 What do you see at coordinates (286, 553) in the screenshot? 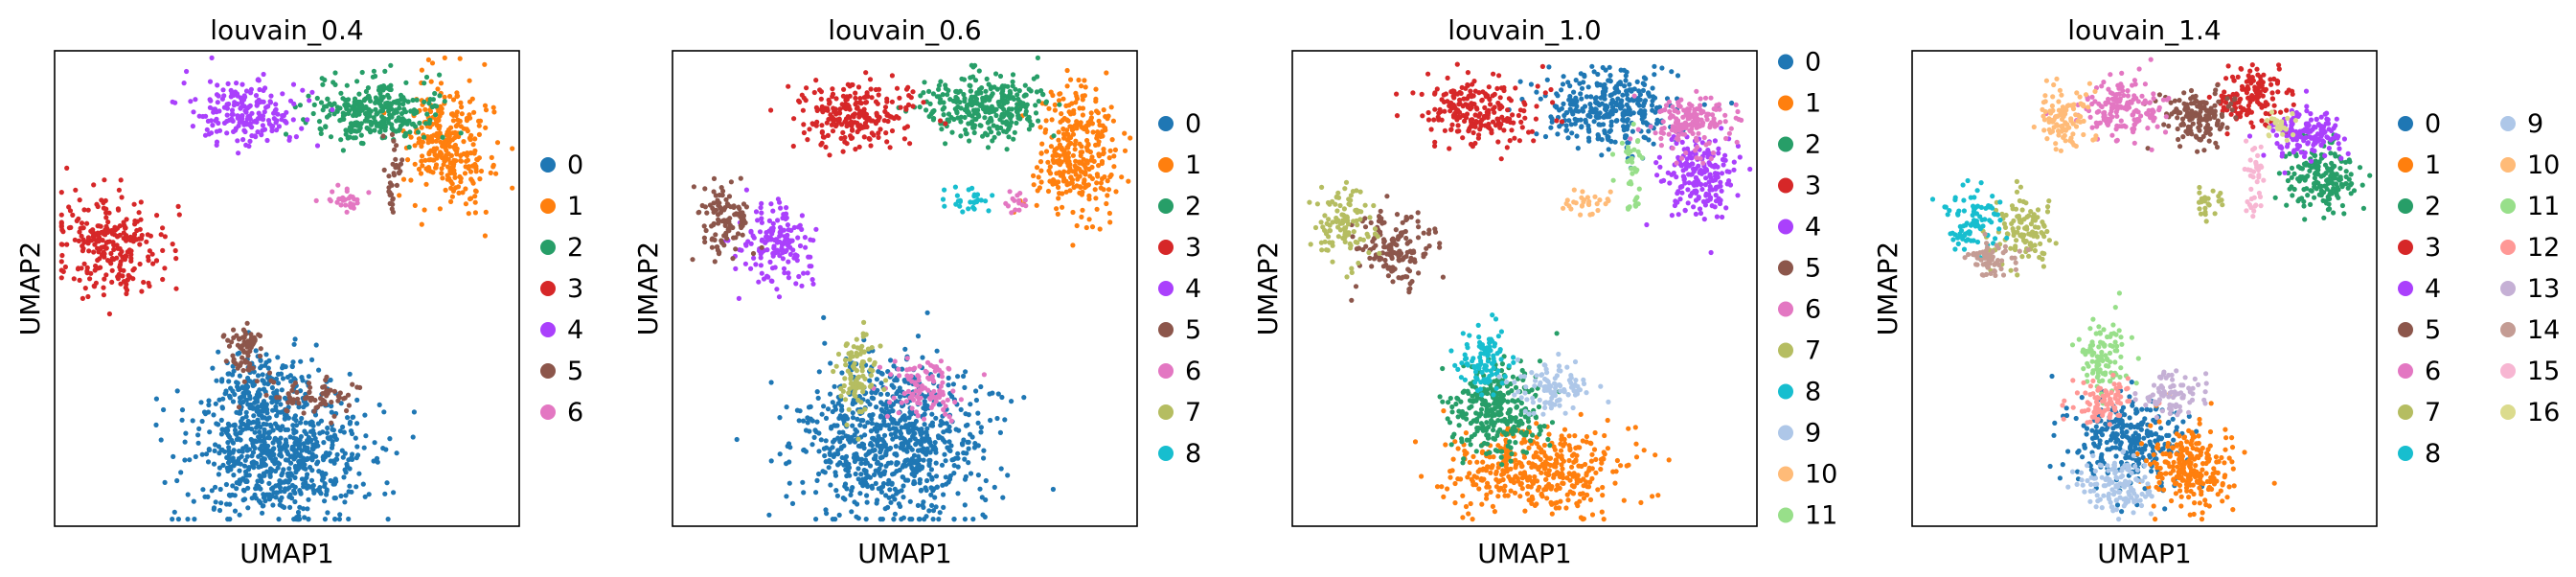
I see `panel-1-xlabel: UMAP1` at bounding box center [286, 553].